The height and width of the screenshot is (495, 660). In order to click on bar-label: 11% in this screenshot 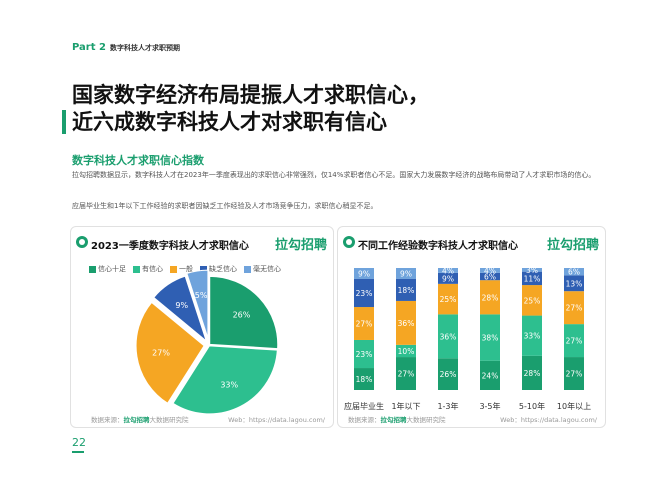, I will do `click(532, 278)`.